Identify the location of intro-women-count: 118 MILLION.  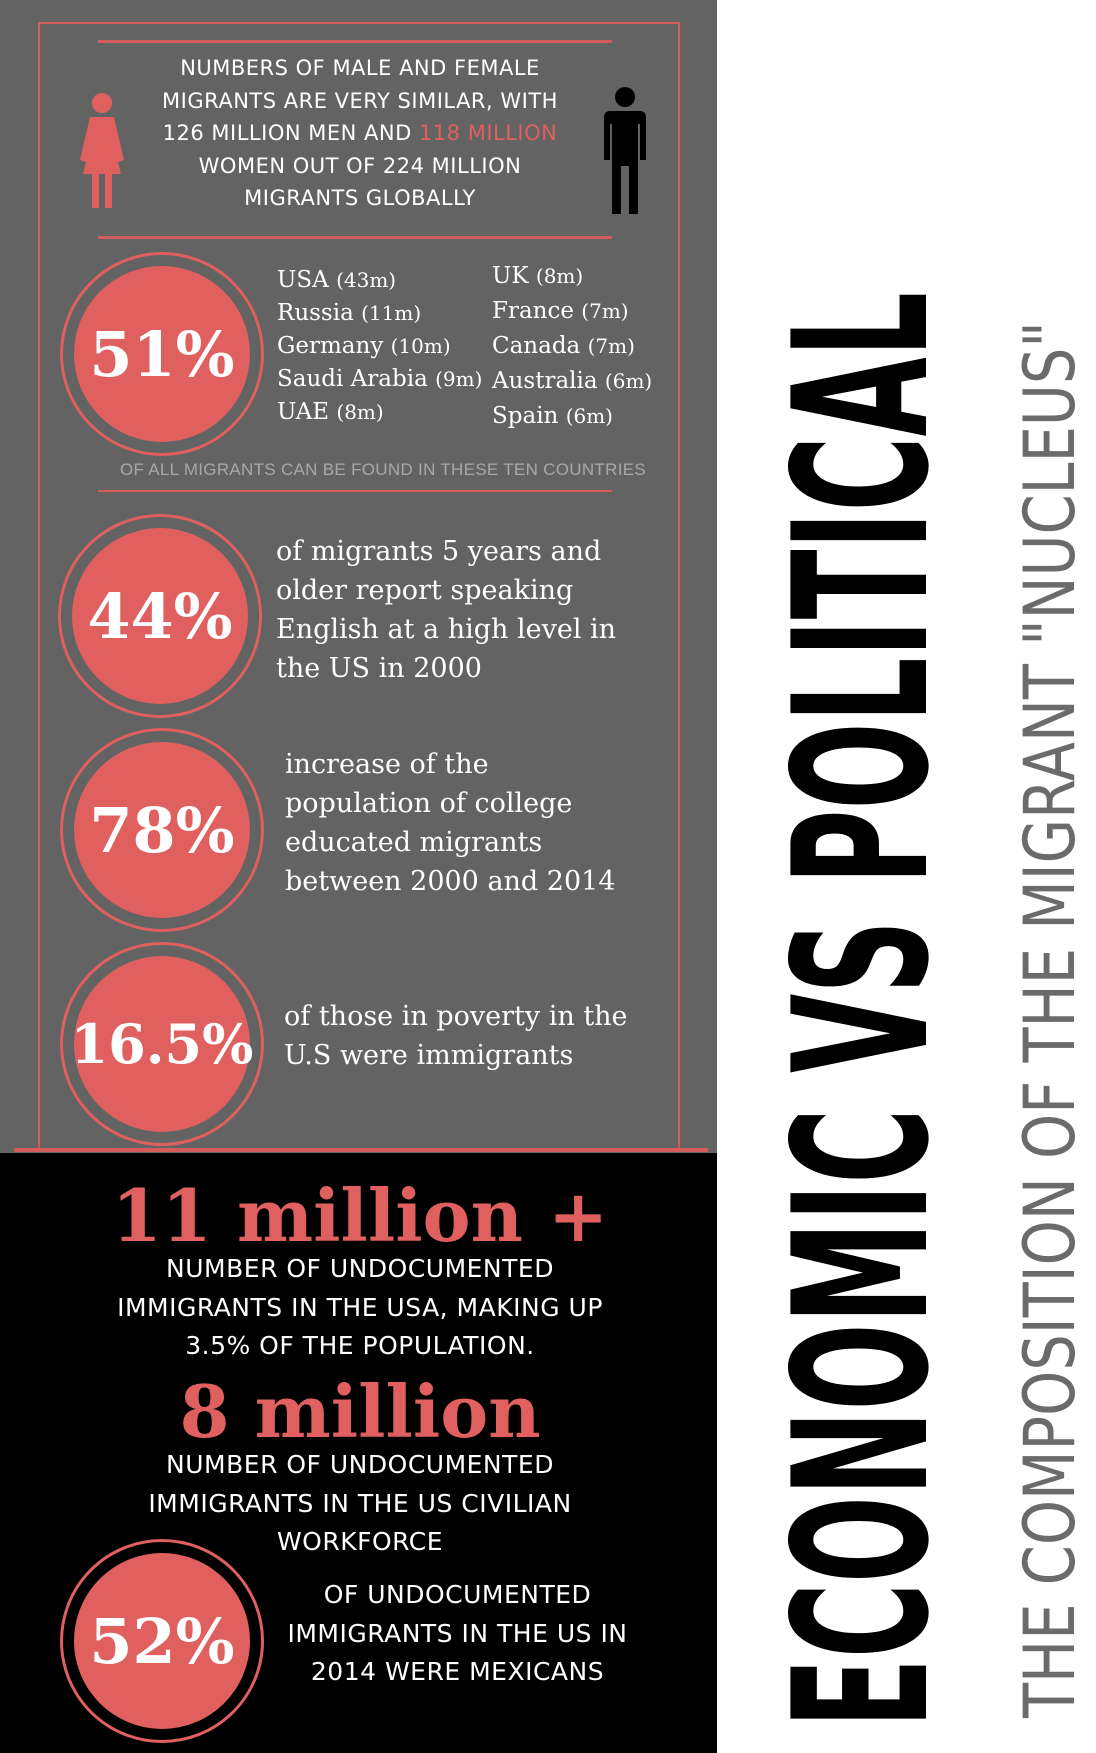
(488, 133).